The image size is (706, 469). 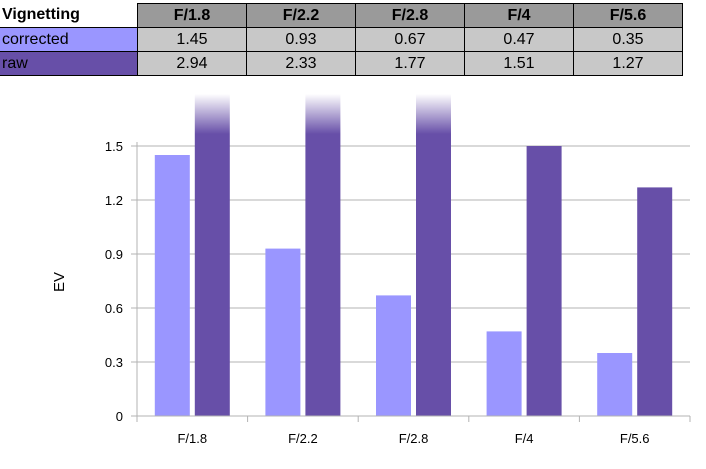 What do you see at coordinates (301, 15) in the screenshot?
I see `column-header: F/2.2` at bounding box center [301, 15].